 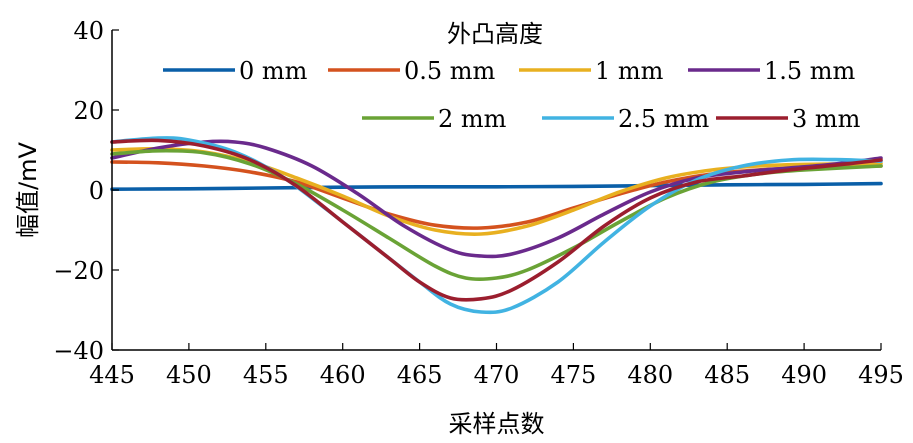 What do you see at coordinates (86, 191) in the screenshot?
I see `y-ticks: −40 −20 0 20 40` at bounding box center [86, 191].